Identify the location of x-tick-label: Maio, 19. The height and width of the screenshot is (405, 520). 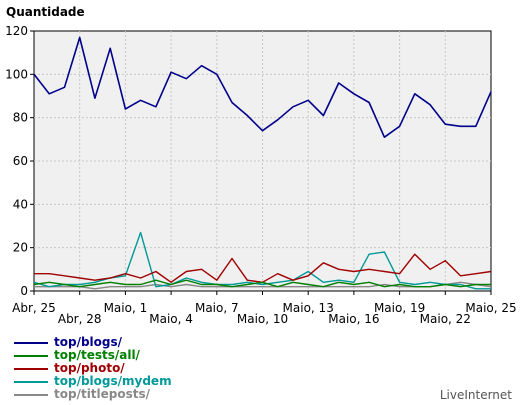
(399, 308).